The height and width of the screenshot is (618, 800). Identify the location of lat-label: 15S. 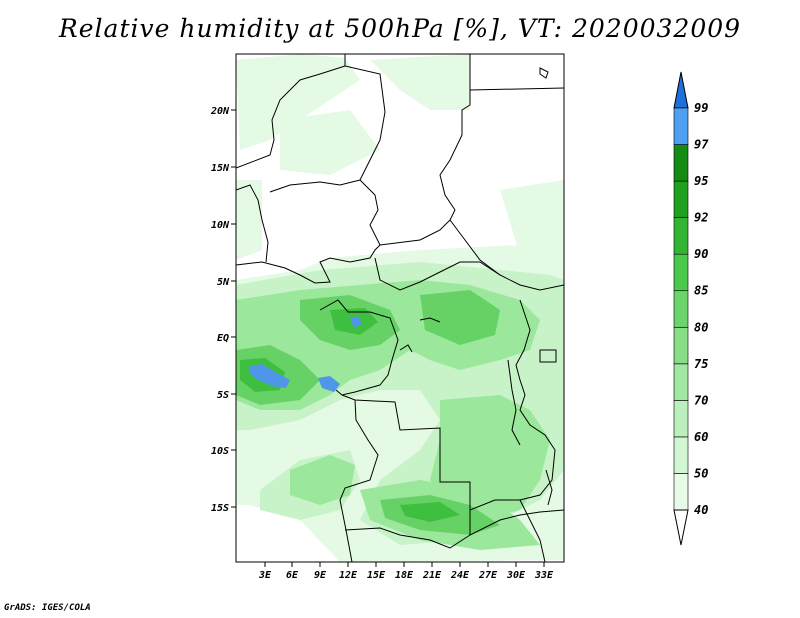
(220, 508).